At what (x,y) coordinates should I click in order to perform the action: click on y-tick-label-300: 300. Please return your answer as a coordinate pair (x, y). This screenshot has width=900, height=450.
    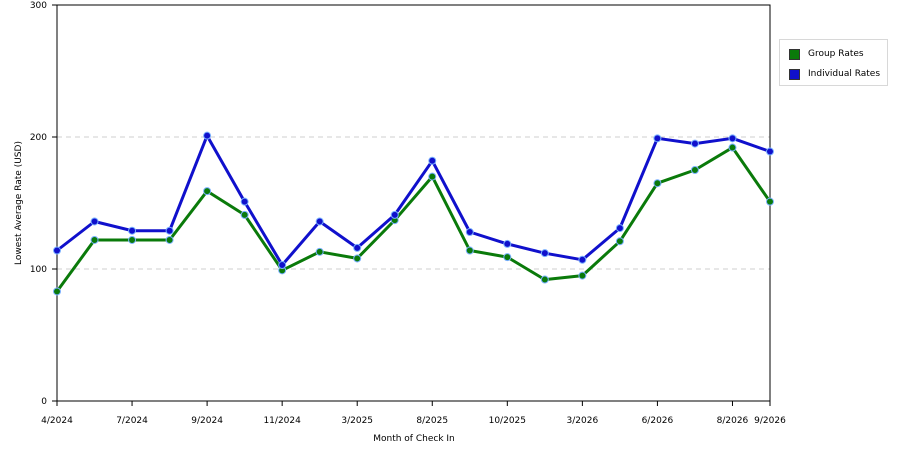
    Looking at the image, I should click on (38, 6).